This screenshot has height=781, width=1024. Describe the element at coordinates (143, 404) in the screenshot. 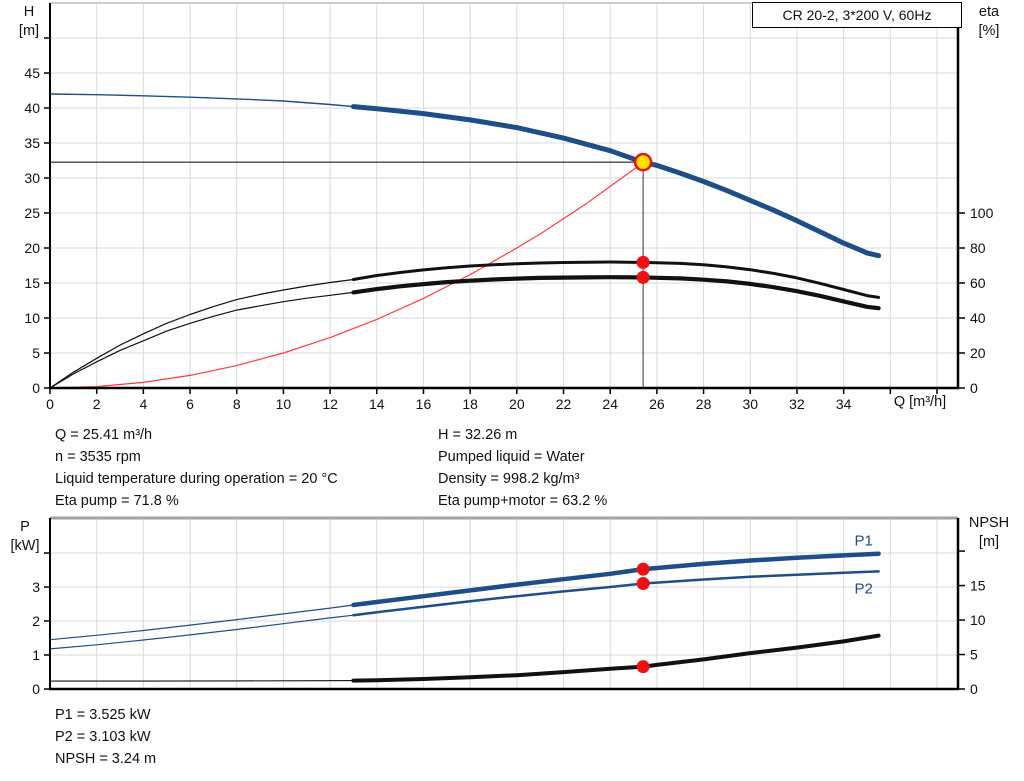

I see `x-tick-label: 4` at that location.